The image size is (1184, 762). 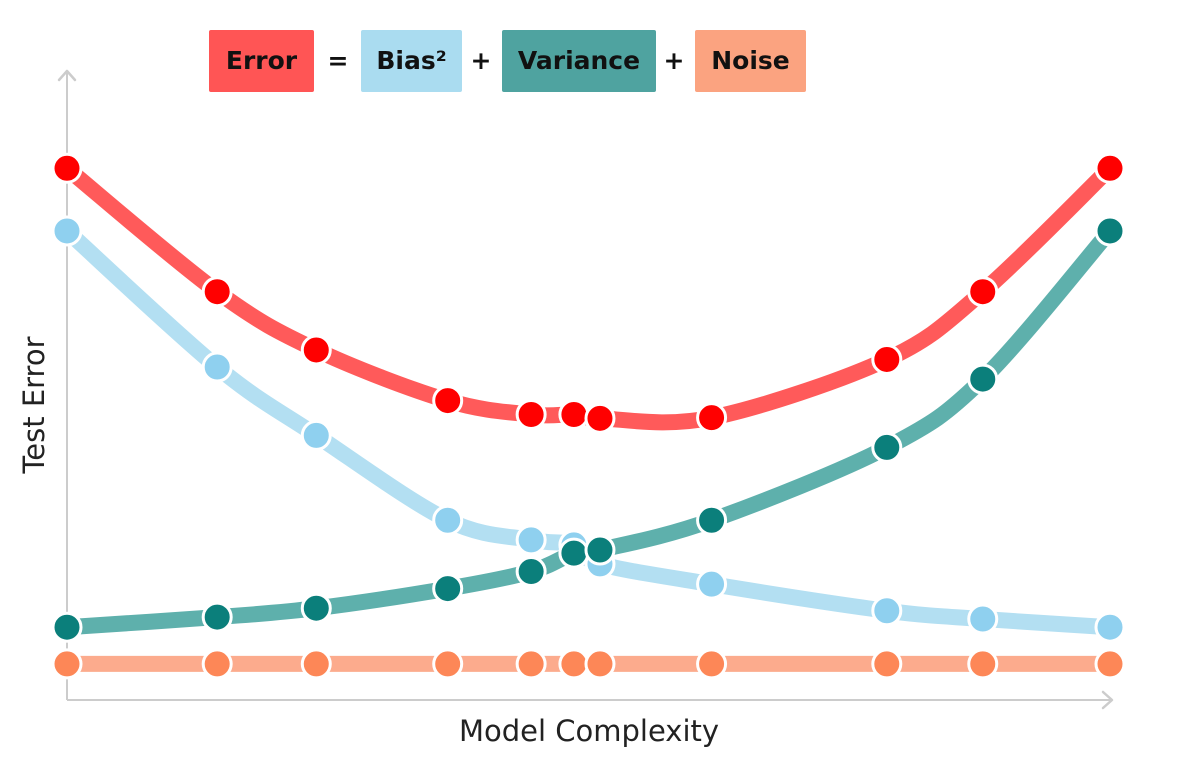 I want to click on variance-legend-label: Variance, so click(x=579, y=60).